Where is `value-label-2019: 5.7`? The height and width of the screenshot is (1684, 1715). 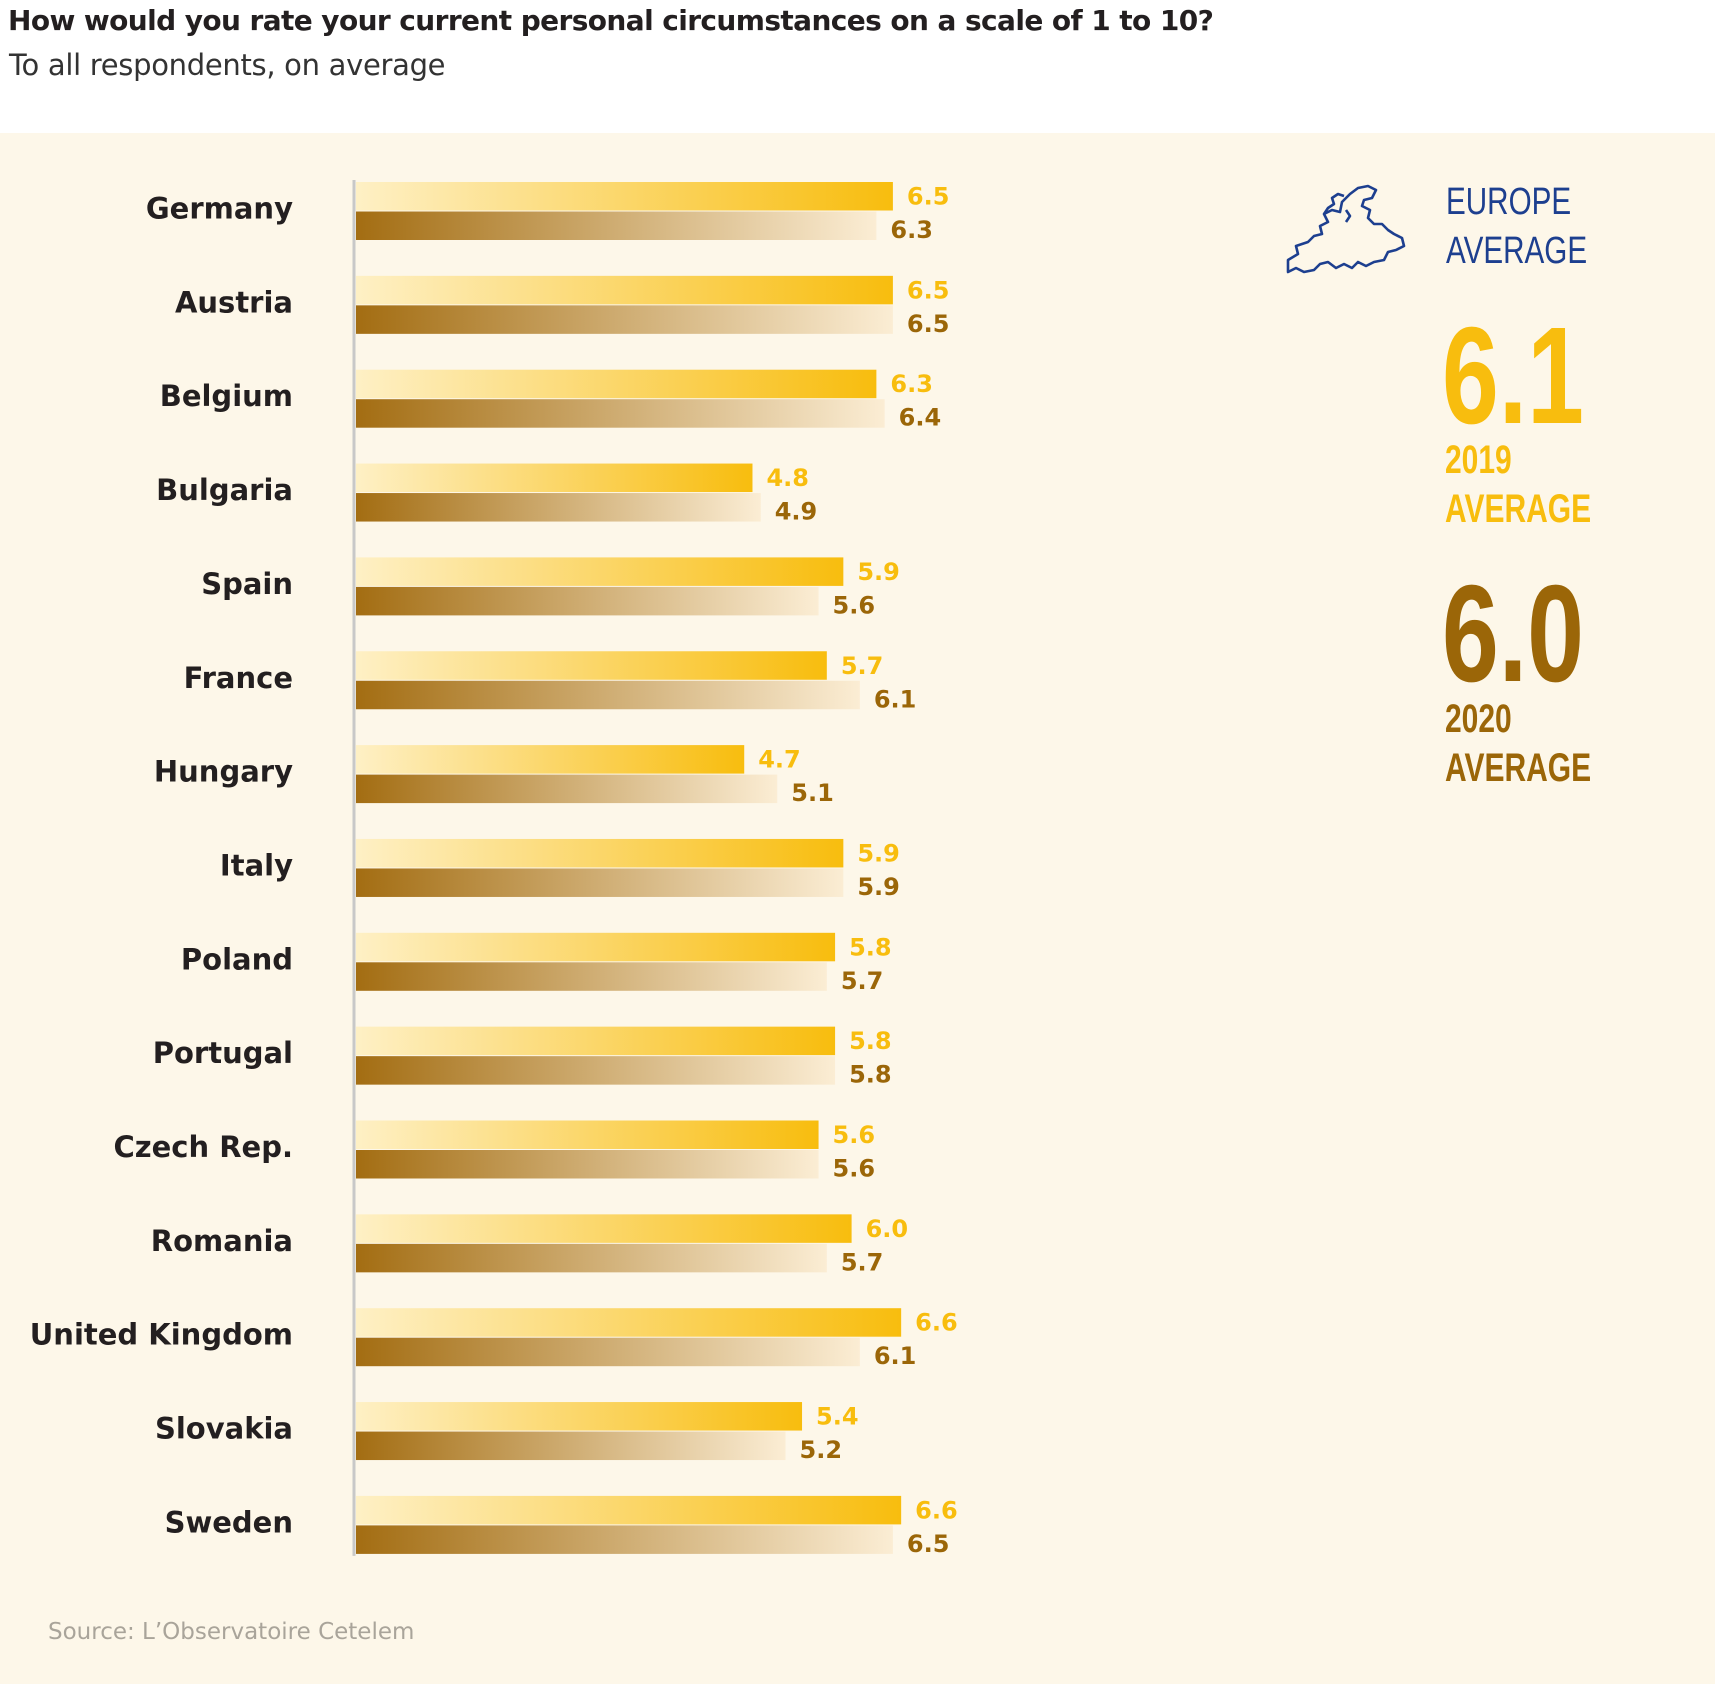 value-label-2019: 5.7 is located at coordinates (862, 666).